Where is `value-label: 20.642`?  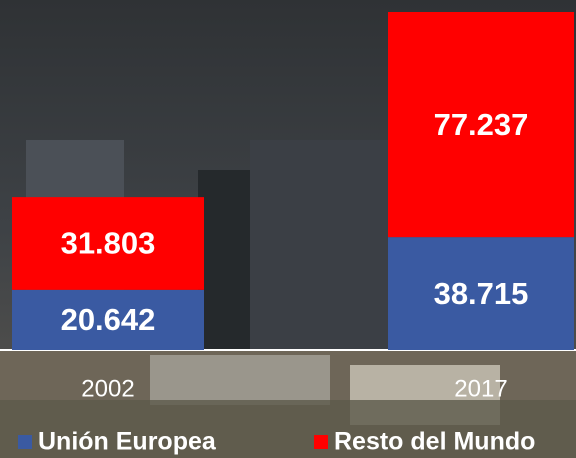
value-label: 20.642 is located at coordinates (108, 319).